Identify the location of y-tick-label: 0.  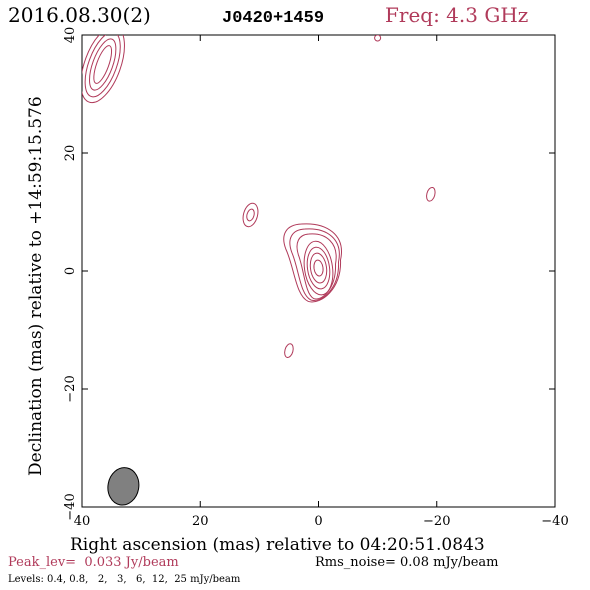
(70, 271).